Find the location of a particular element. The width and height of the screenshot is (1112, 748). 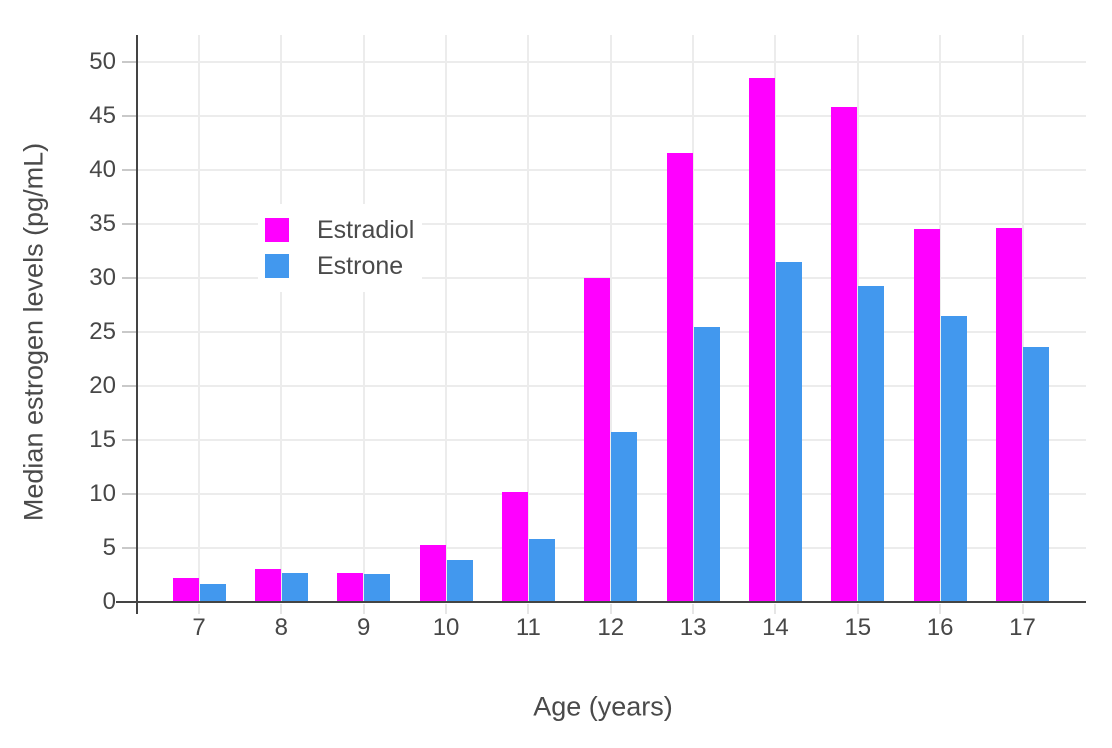

x-tick-label: 15 is located at coordinates (858, 627).